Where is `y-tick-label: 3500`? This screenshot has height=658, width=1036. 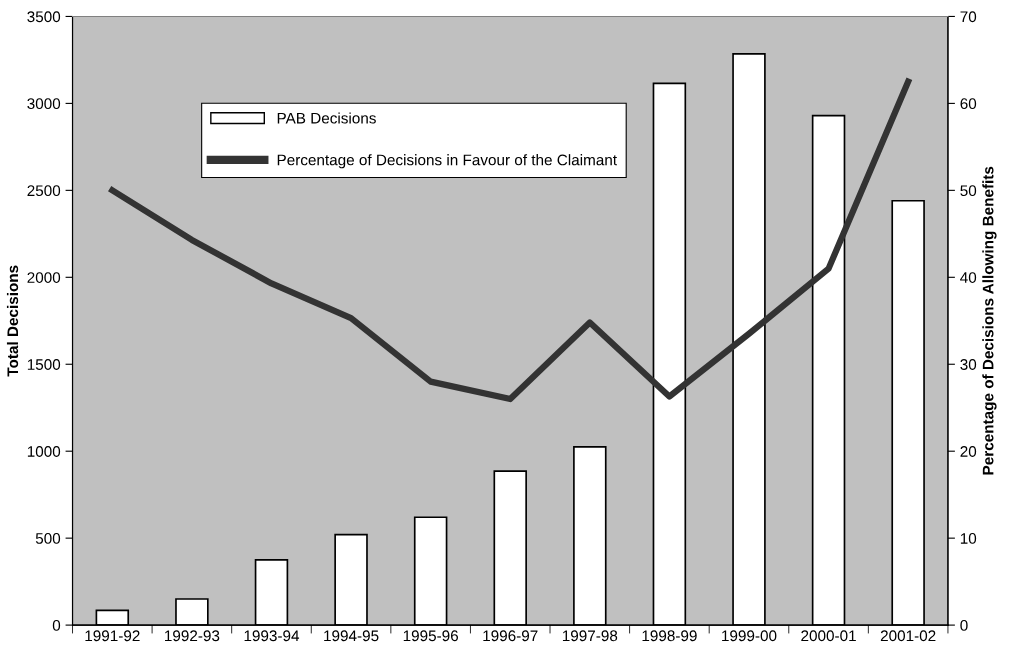
y-tick-label: 3500 is located at coordinates (44, 17).